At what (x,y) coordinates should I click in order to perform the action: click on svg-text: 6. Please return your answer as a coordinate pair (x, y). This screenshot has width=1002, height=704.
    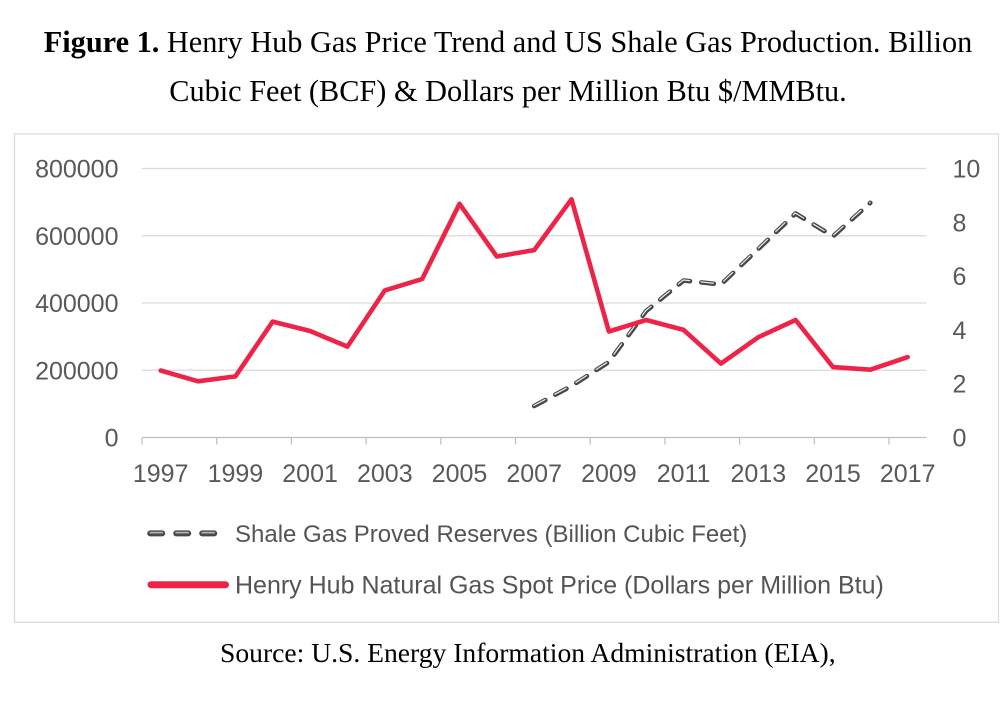
    Looking at the image, I should click on (960, 277).